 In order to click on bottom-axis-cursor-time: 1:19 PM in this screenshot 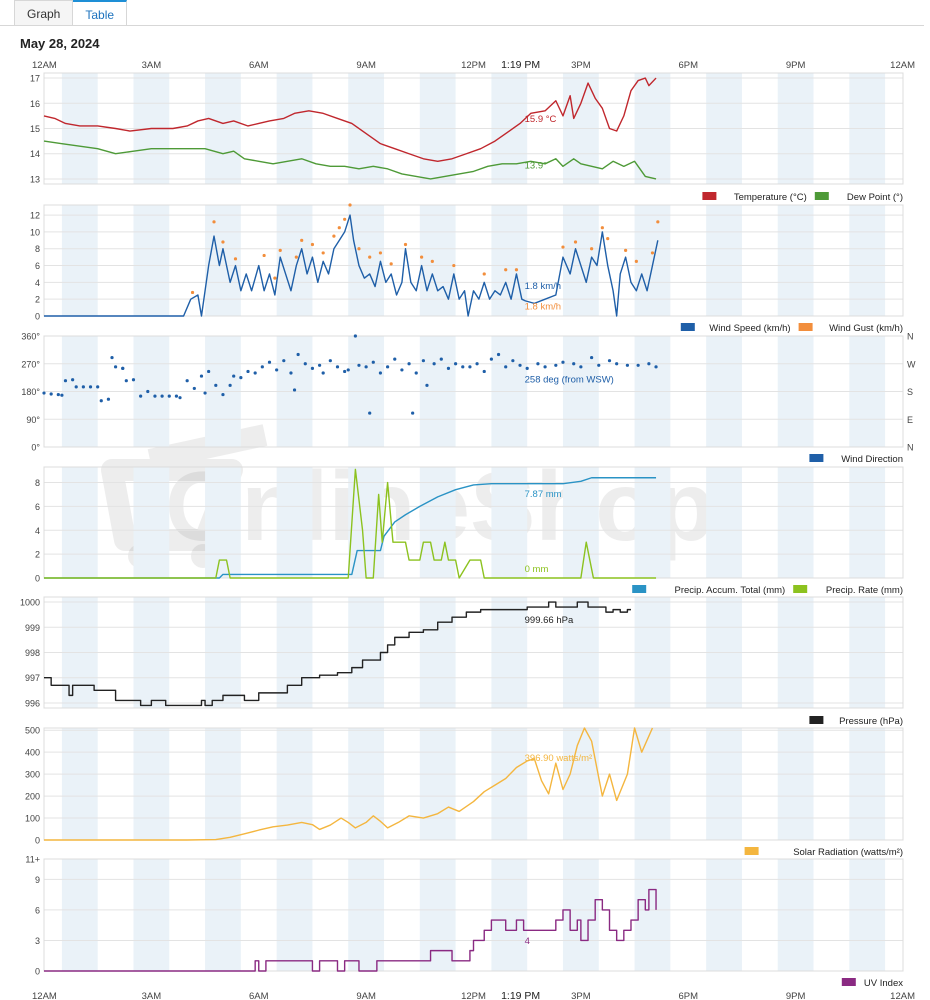, I will do `click(520, 995)`.